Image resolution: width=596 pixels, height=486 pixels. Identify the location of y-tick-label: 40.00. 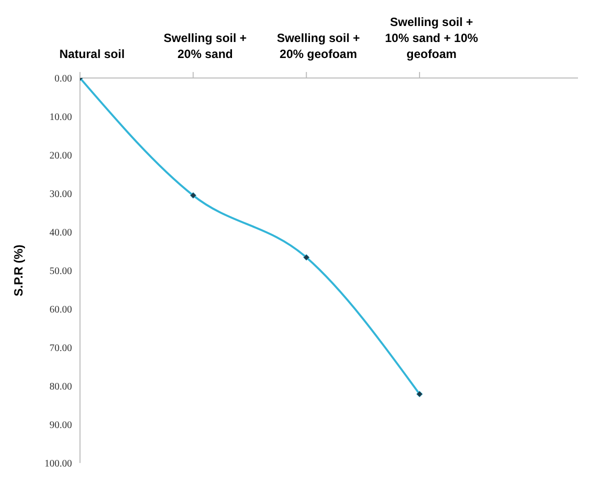
(61, 233).